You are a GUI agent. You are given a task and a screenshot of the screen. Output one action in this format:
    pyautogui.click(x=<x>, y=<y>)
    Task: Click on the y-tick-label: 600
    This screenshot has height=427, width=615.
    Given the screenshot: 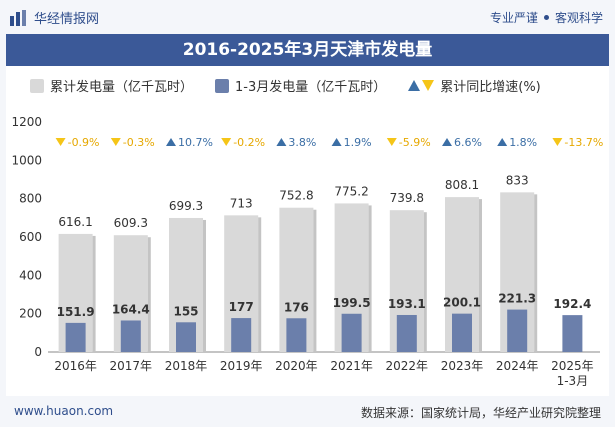 What is the action you would take?
    pyautogui.click(x=30, y=237)
    